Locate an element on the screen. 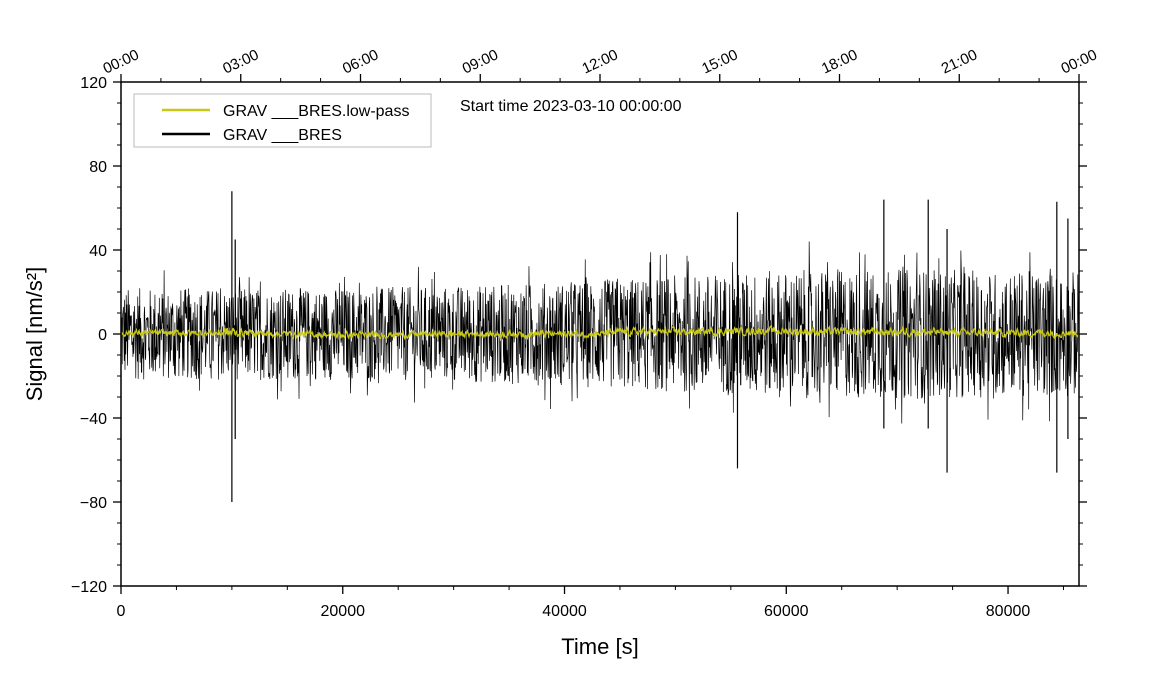 This screenshot has width=1151, height=700. y-tick-label-2: −40 is located at coordinates (93, 419).